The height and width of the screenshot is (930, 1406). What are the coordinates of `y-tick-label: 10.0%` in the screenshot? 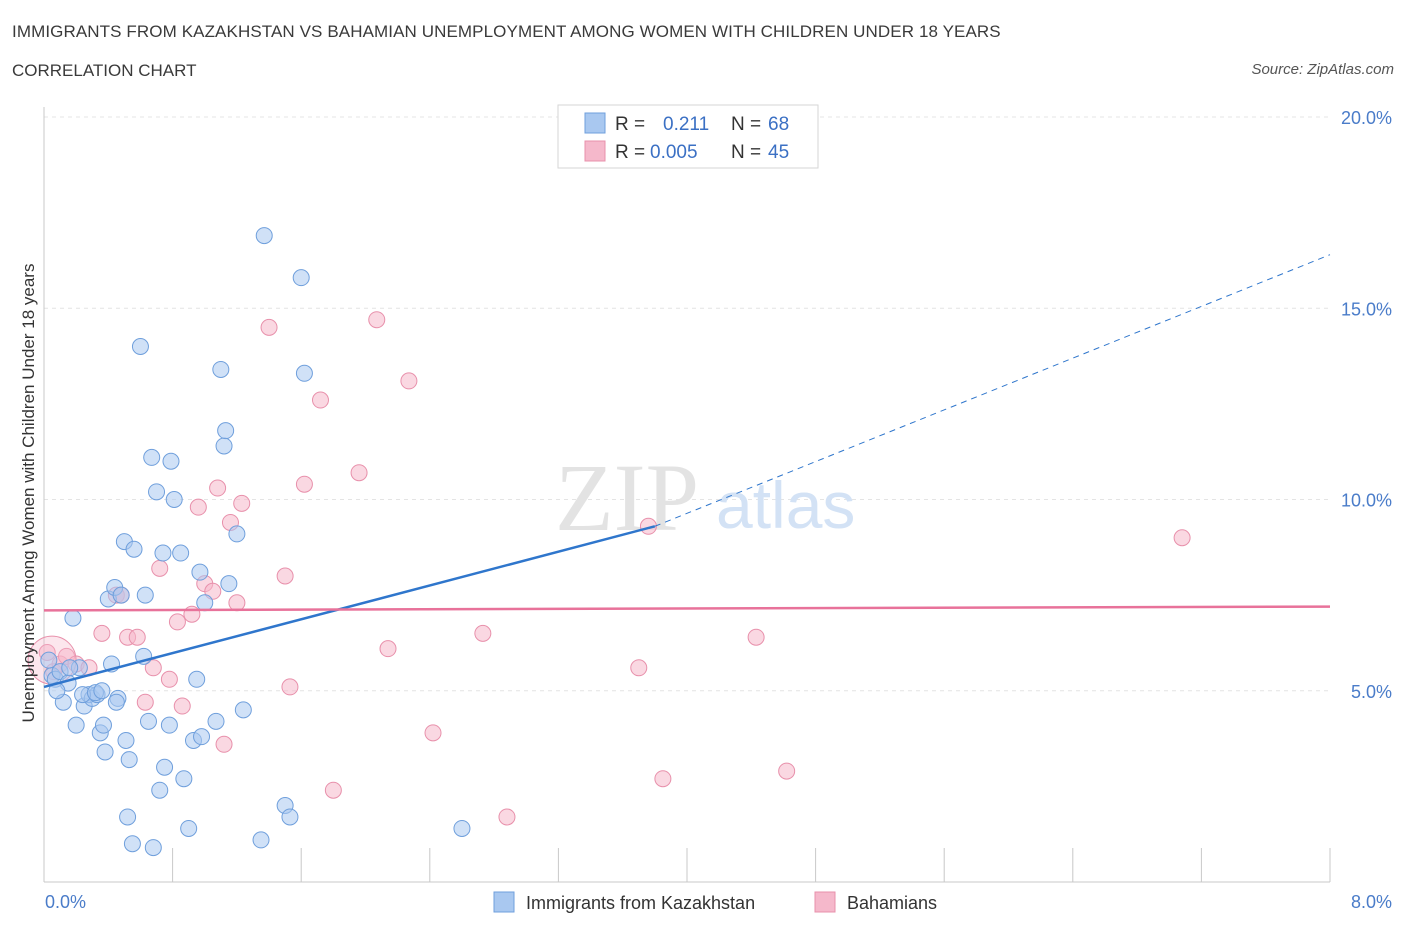 It's located at (1366, 501).